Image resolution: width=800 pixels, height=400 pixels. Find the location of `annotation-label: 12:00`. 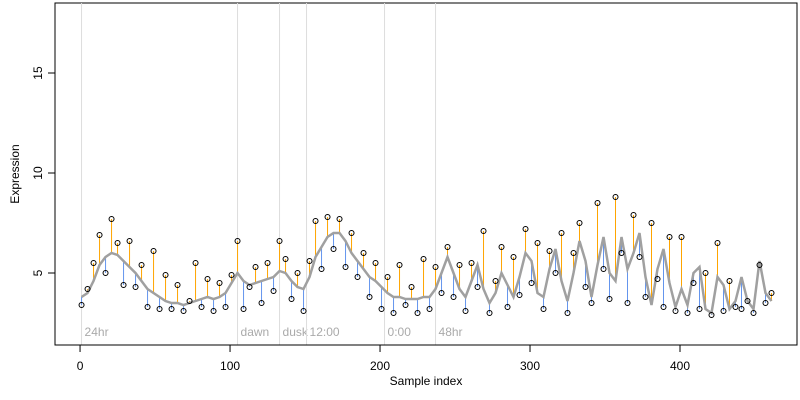

annotation-label: 12:00 is located at coordinates (325, 332).